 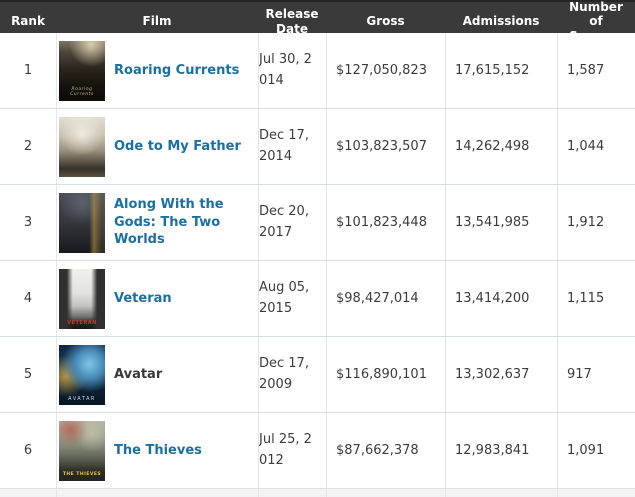 I want to click on admissions-value: 12,983,841, so click(x=492, y=450).